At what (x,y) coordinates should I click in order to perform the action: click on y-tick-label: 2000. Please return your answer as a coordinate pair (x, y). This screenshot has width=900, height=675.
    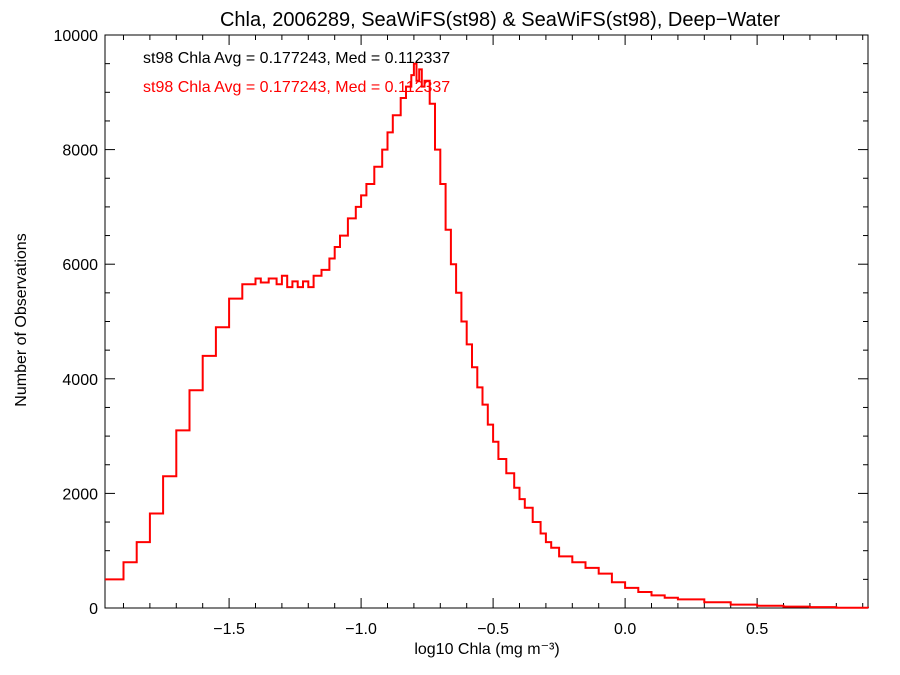
    Looking at the image, I should click on (80, 494).